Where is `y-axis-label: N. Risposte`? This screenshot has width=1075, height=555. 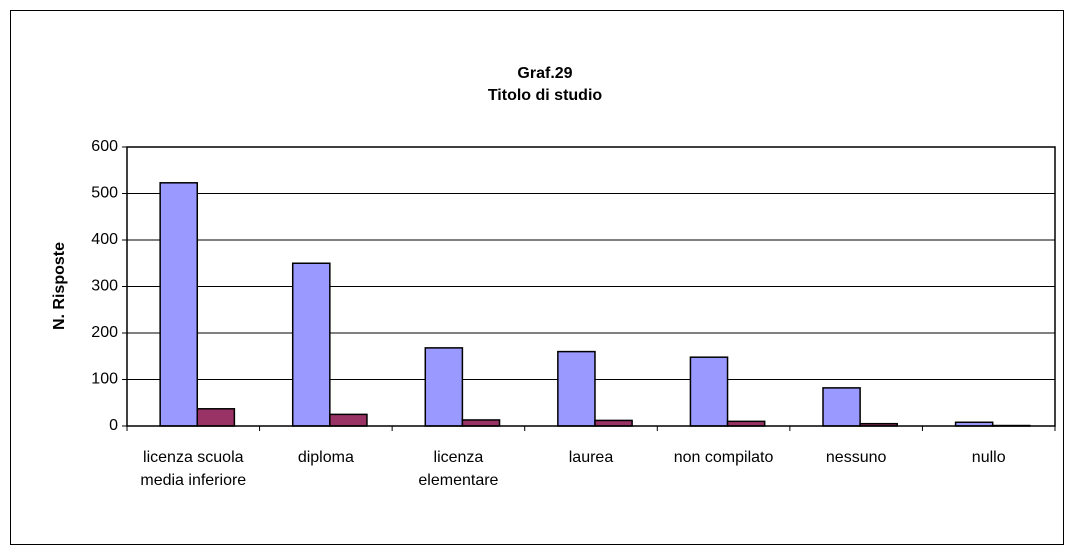 y-axis-label: N. Risposte is located at coordinates (59, 286).